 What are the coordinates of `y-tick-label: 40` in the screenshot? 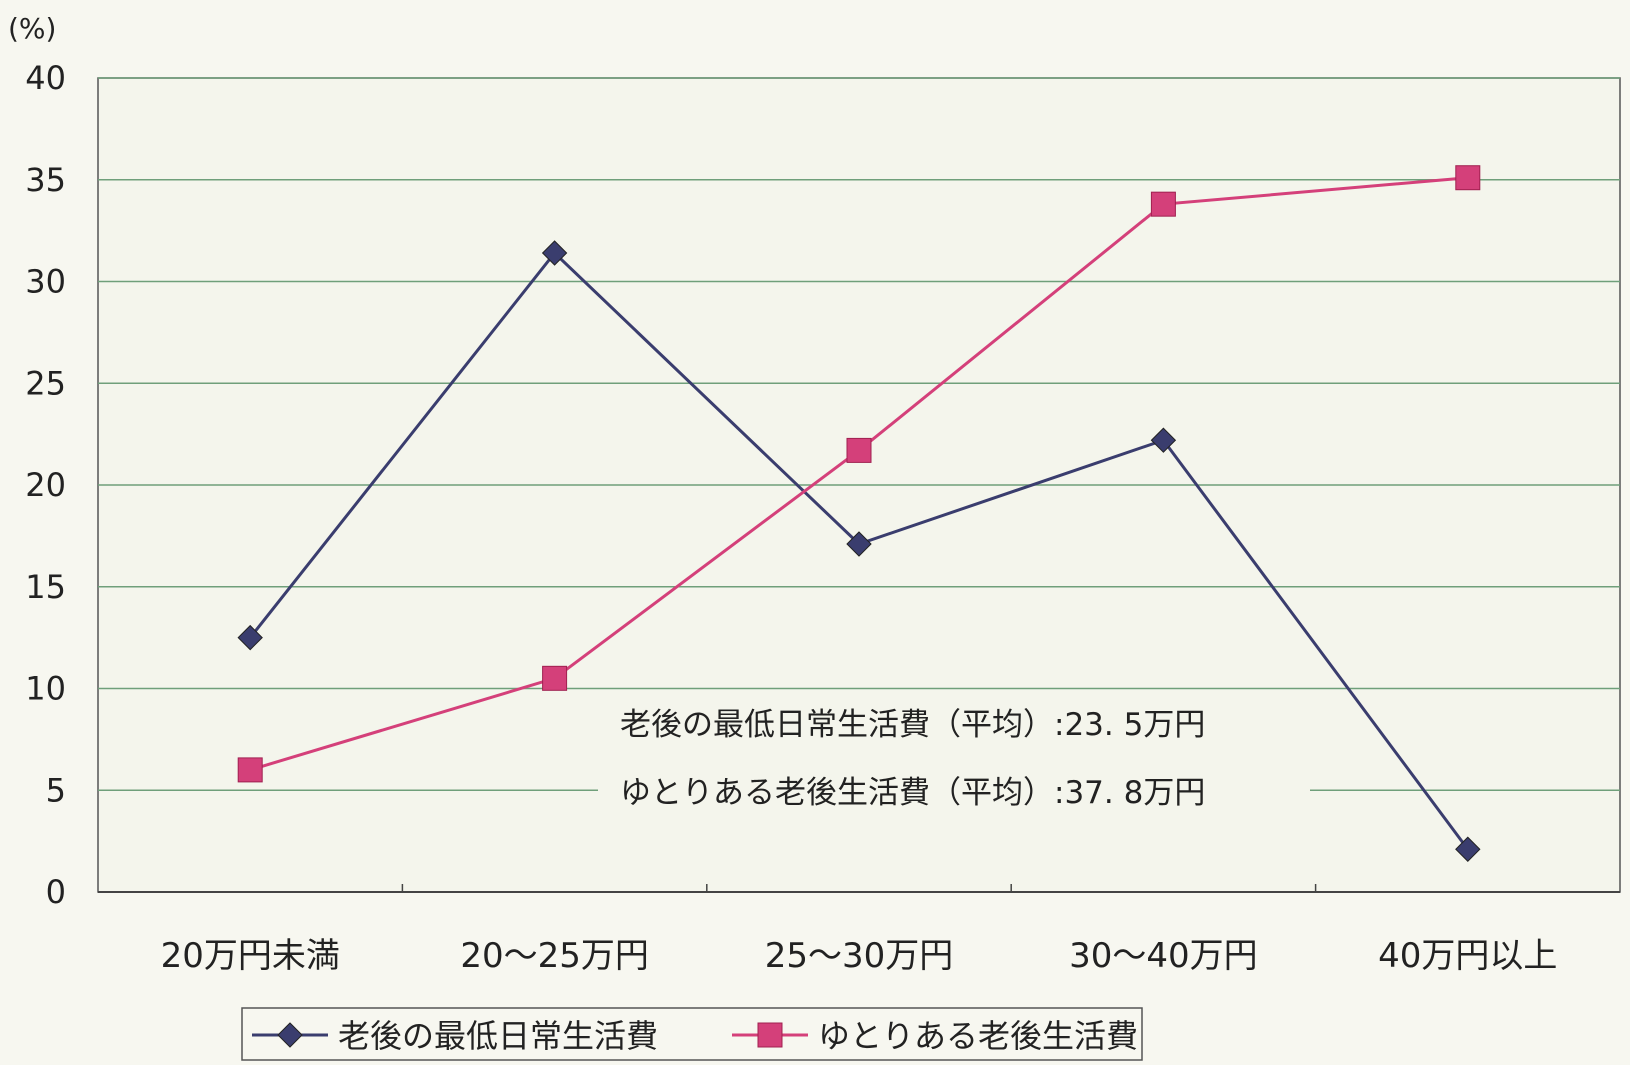 It's located at (45, 78).